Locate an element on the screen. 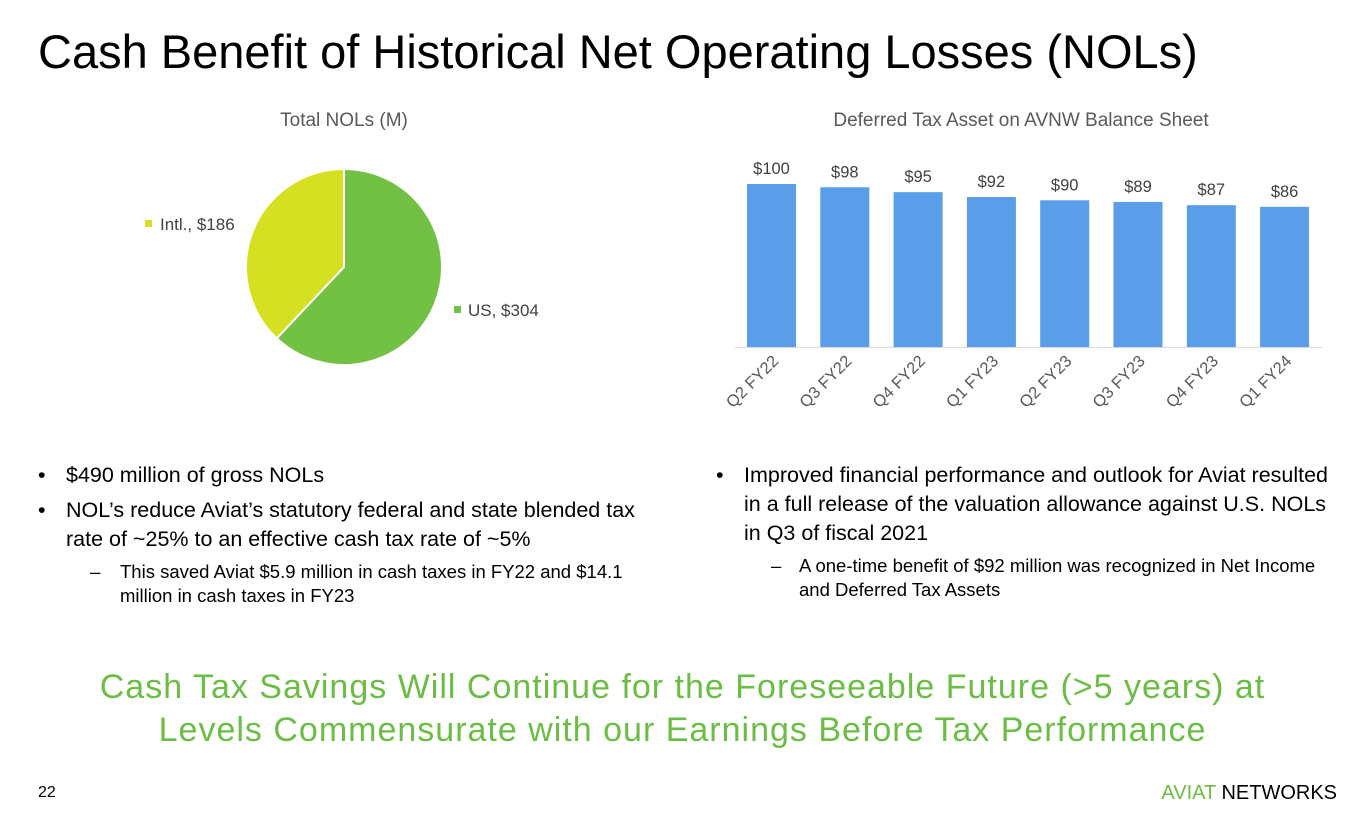 This screenshot has height=819, width=1365. bar-category-label: Q4 FY22 is located at coordinates (898, 381).